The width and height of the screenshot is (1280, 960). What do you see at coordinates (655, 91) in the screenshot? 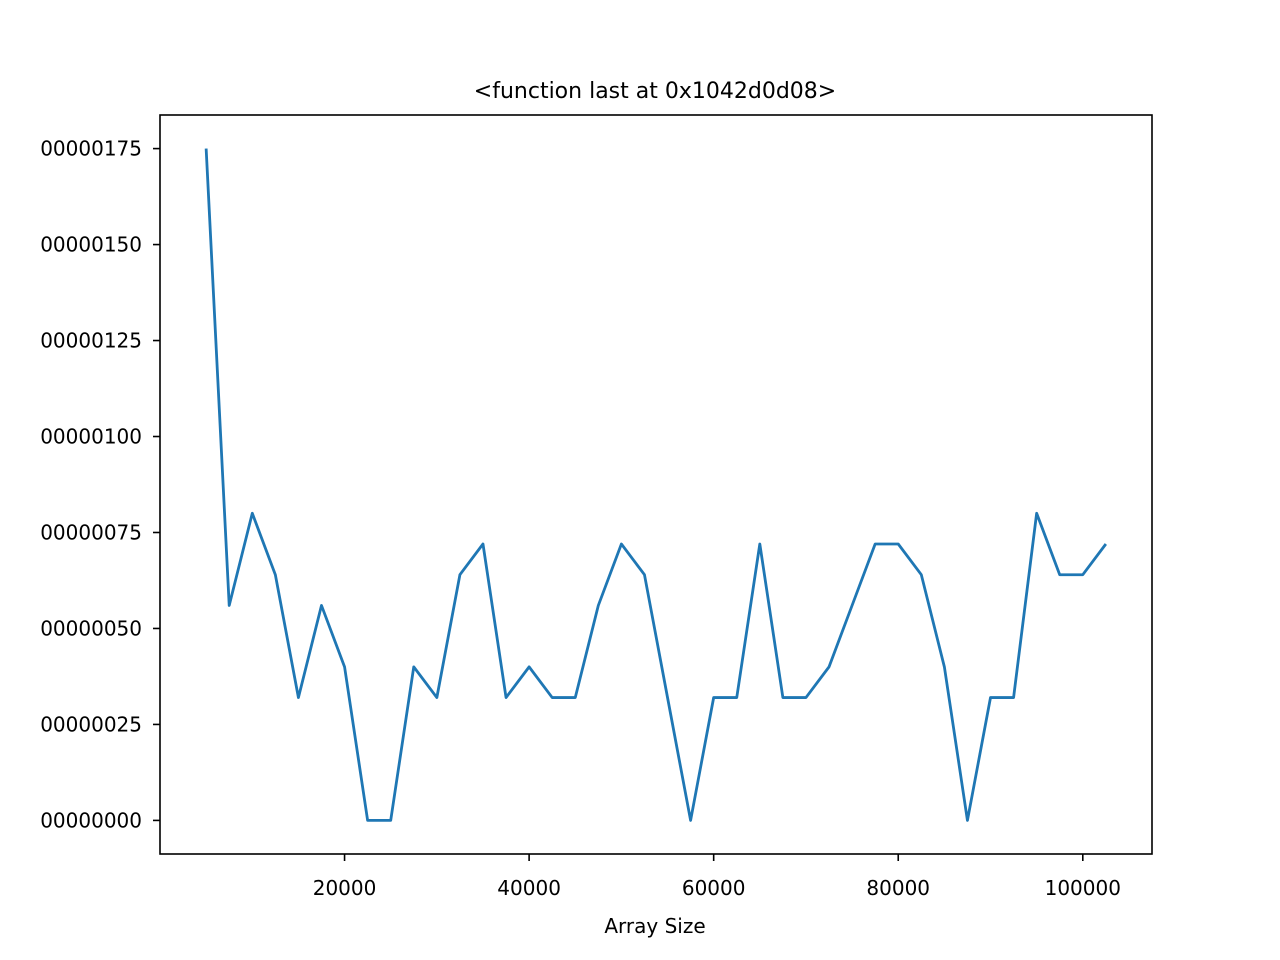
I see `chart-title: <function last at 0x1042d0d08>` at bounding box center [655, 91].